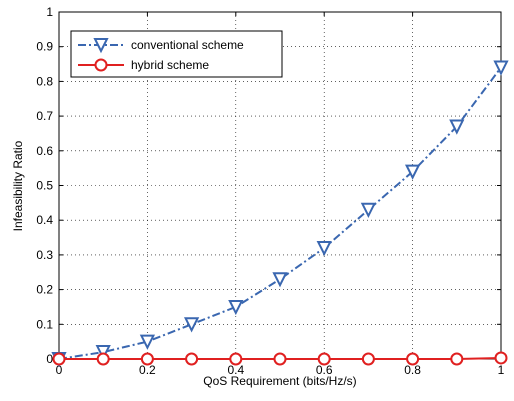  Describe the element at coordinates (44, 220) in the screenshot. I see `y-tick-label: 0.4` at that location.